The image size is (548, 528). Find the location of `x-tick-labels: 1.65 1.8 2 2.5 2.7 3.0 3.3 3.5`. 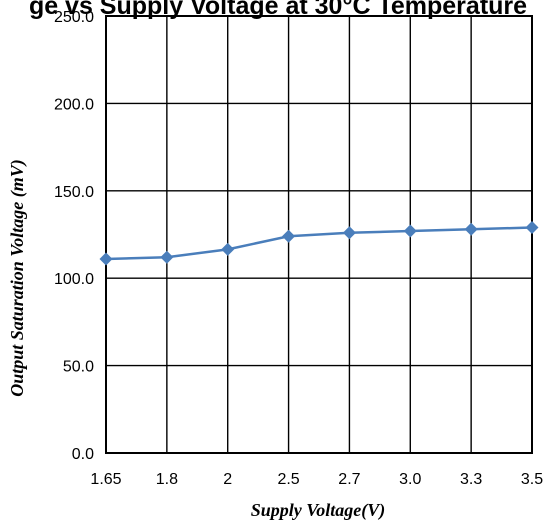

x-tick-labels: 1.65 1.8 2 2.5 2.7 3.0 3.3 3.5 is located at coordinates (316, 479).